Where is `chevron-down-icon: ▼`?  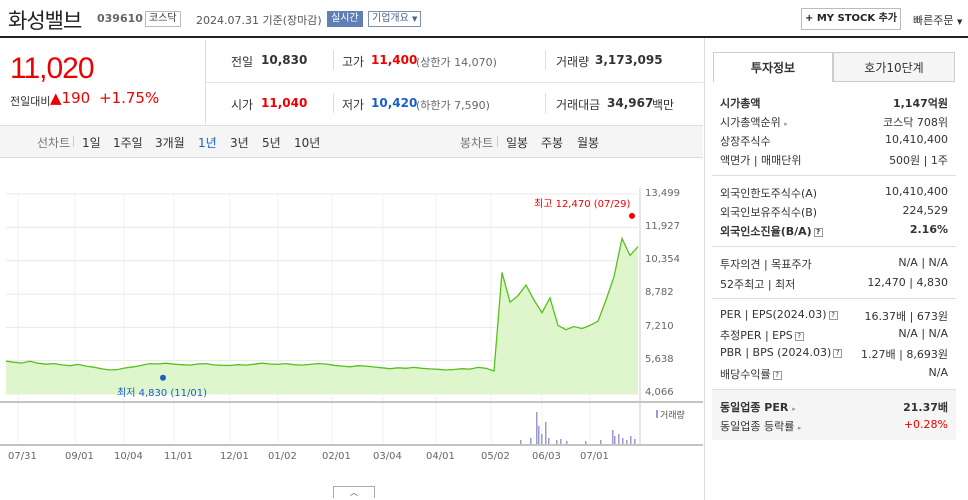 chevron-down-icon: ▼ is located at coordinates (959, 22).